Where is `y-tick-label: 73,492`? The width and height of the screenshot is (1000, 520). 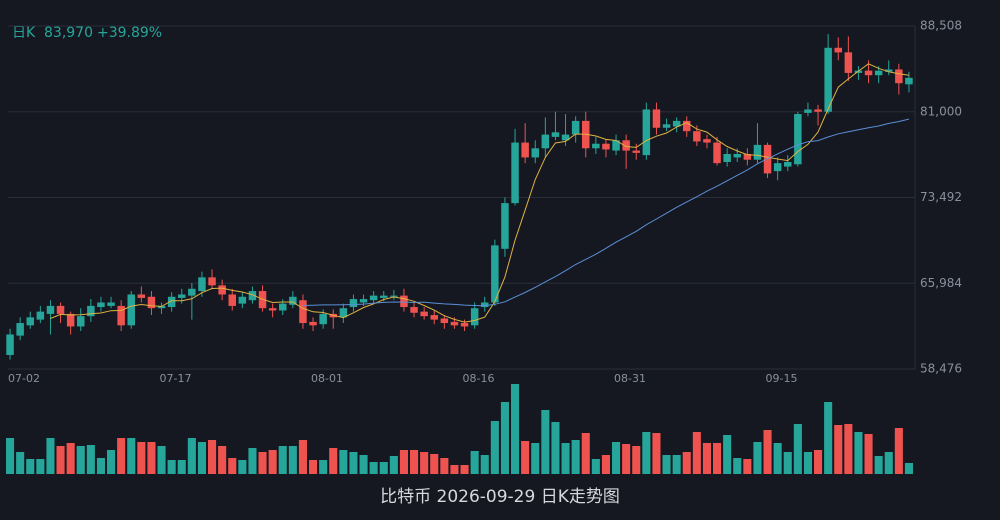
y-tick-label: 73,492 is located at coordinates (941, 197).